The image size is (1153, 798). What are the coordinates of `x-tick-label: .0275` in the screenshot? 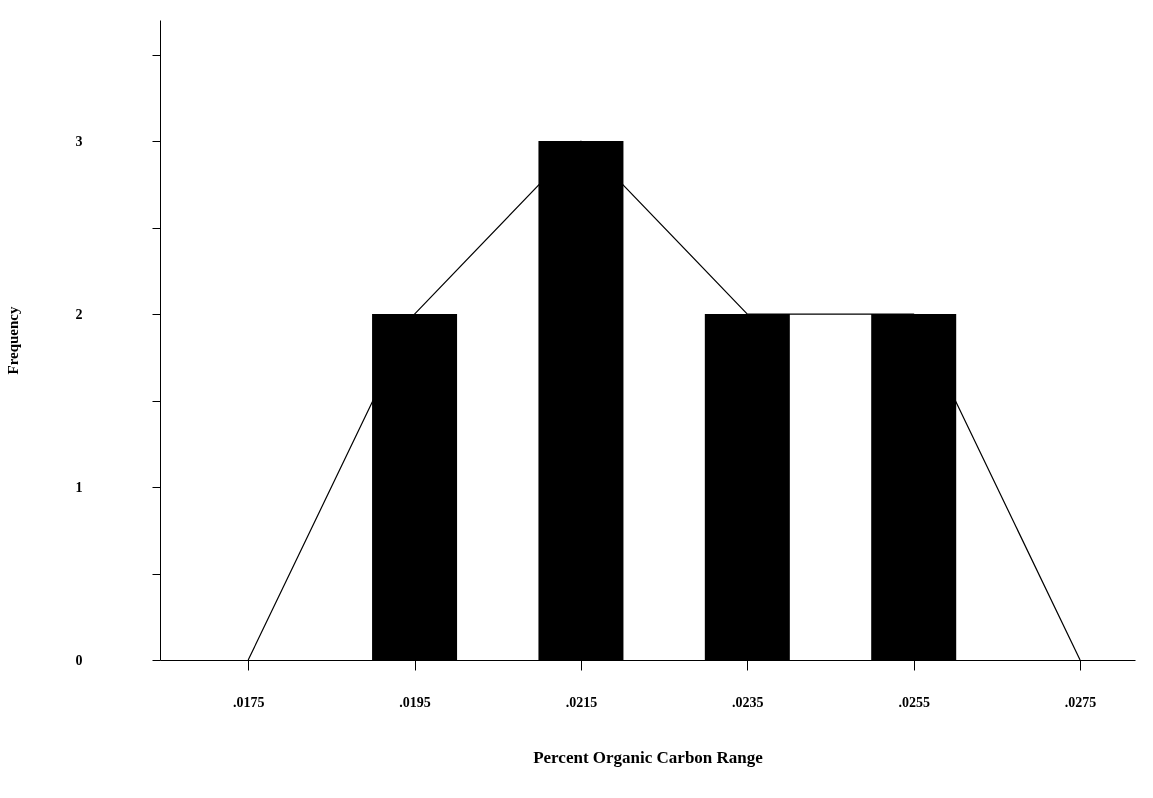 It's located at (1080, 702).